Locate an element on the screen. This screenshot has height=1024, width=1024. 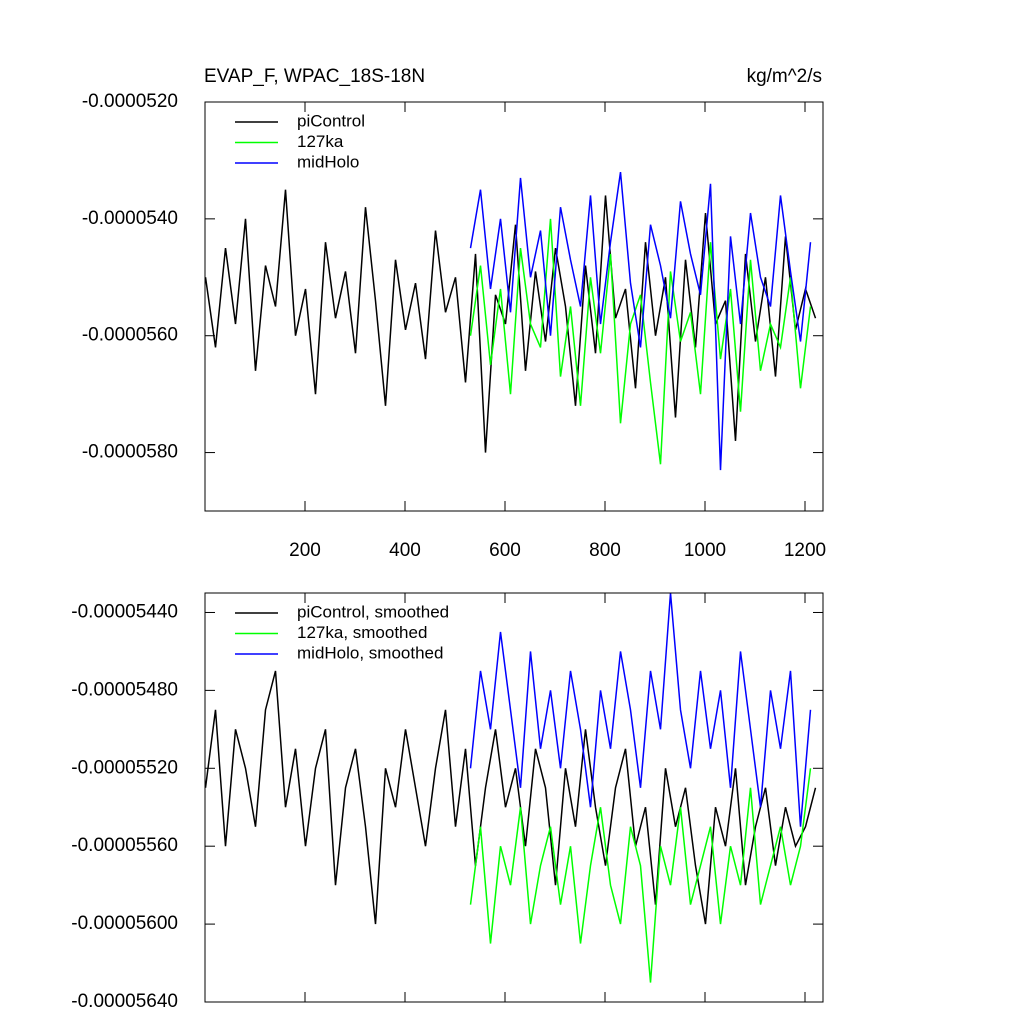
legend-label: midHolo is located at coordinates (328, 161).